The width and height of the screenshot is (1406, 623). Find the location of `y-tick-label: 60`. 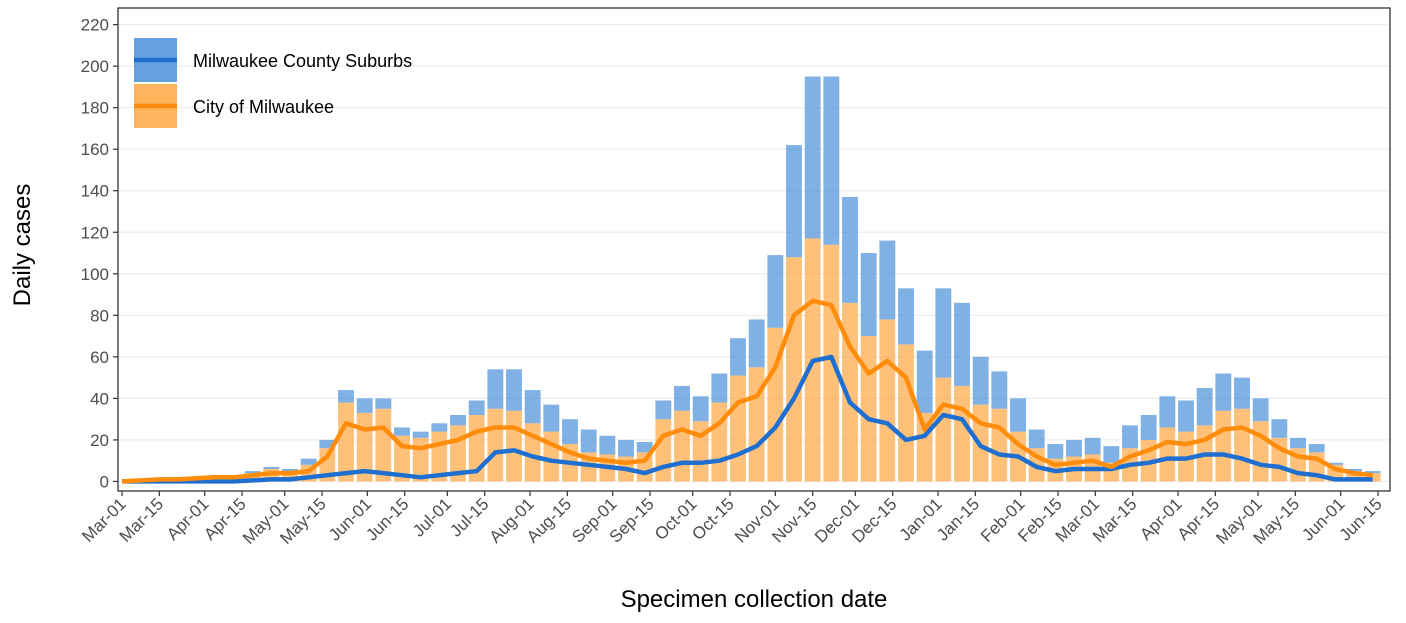

y-tick-label: 60 is located at coordinates (99, 357).